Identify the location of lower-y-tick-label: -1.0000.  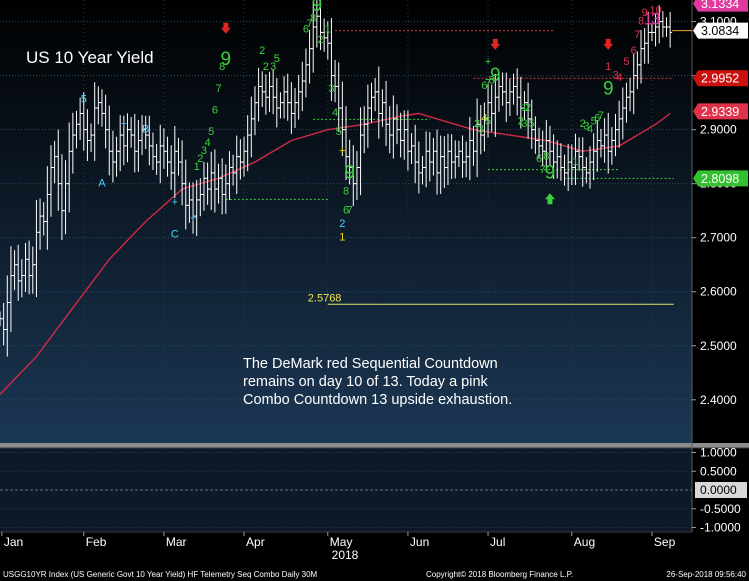
(720, 528).